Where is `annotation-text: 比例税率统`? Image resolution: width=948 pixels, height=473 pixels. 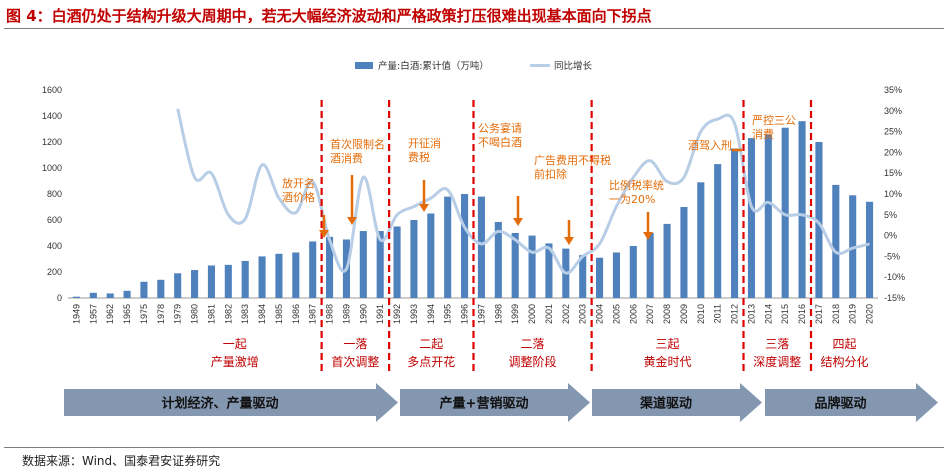
annotation-text: 比例税率统 is located at coordinates (636, 185).